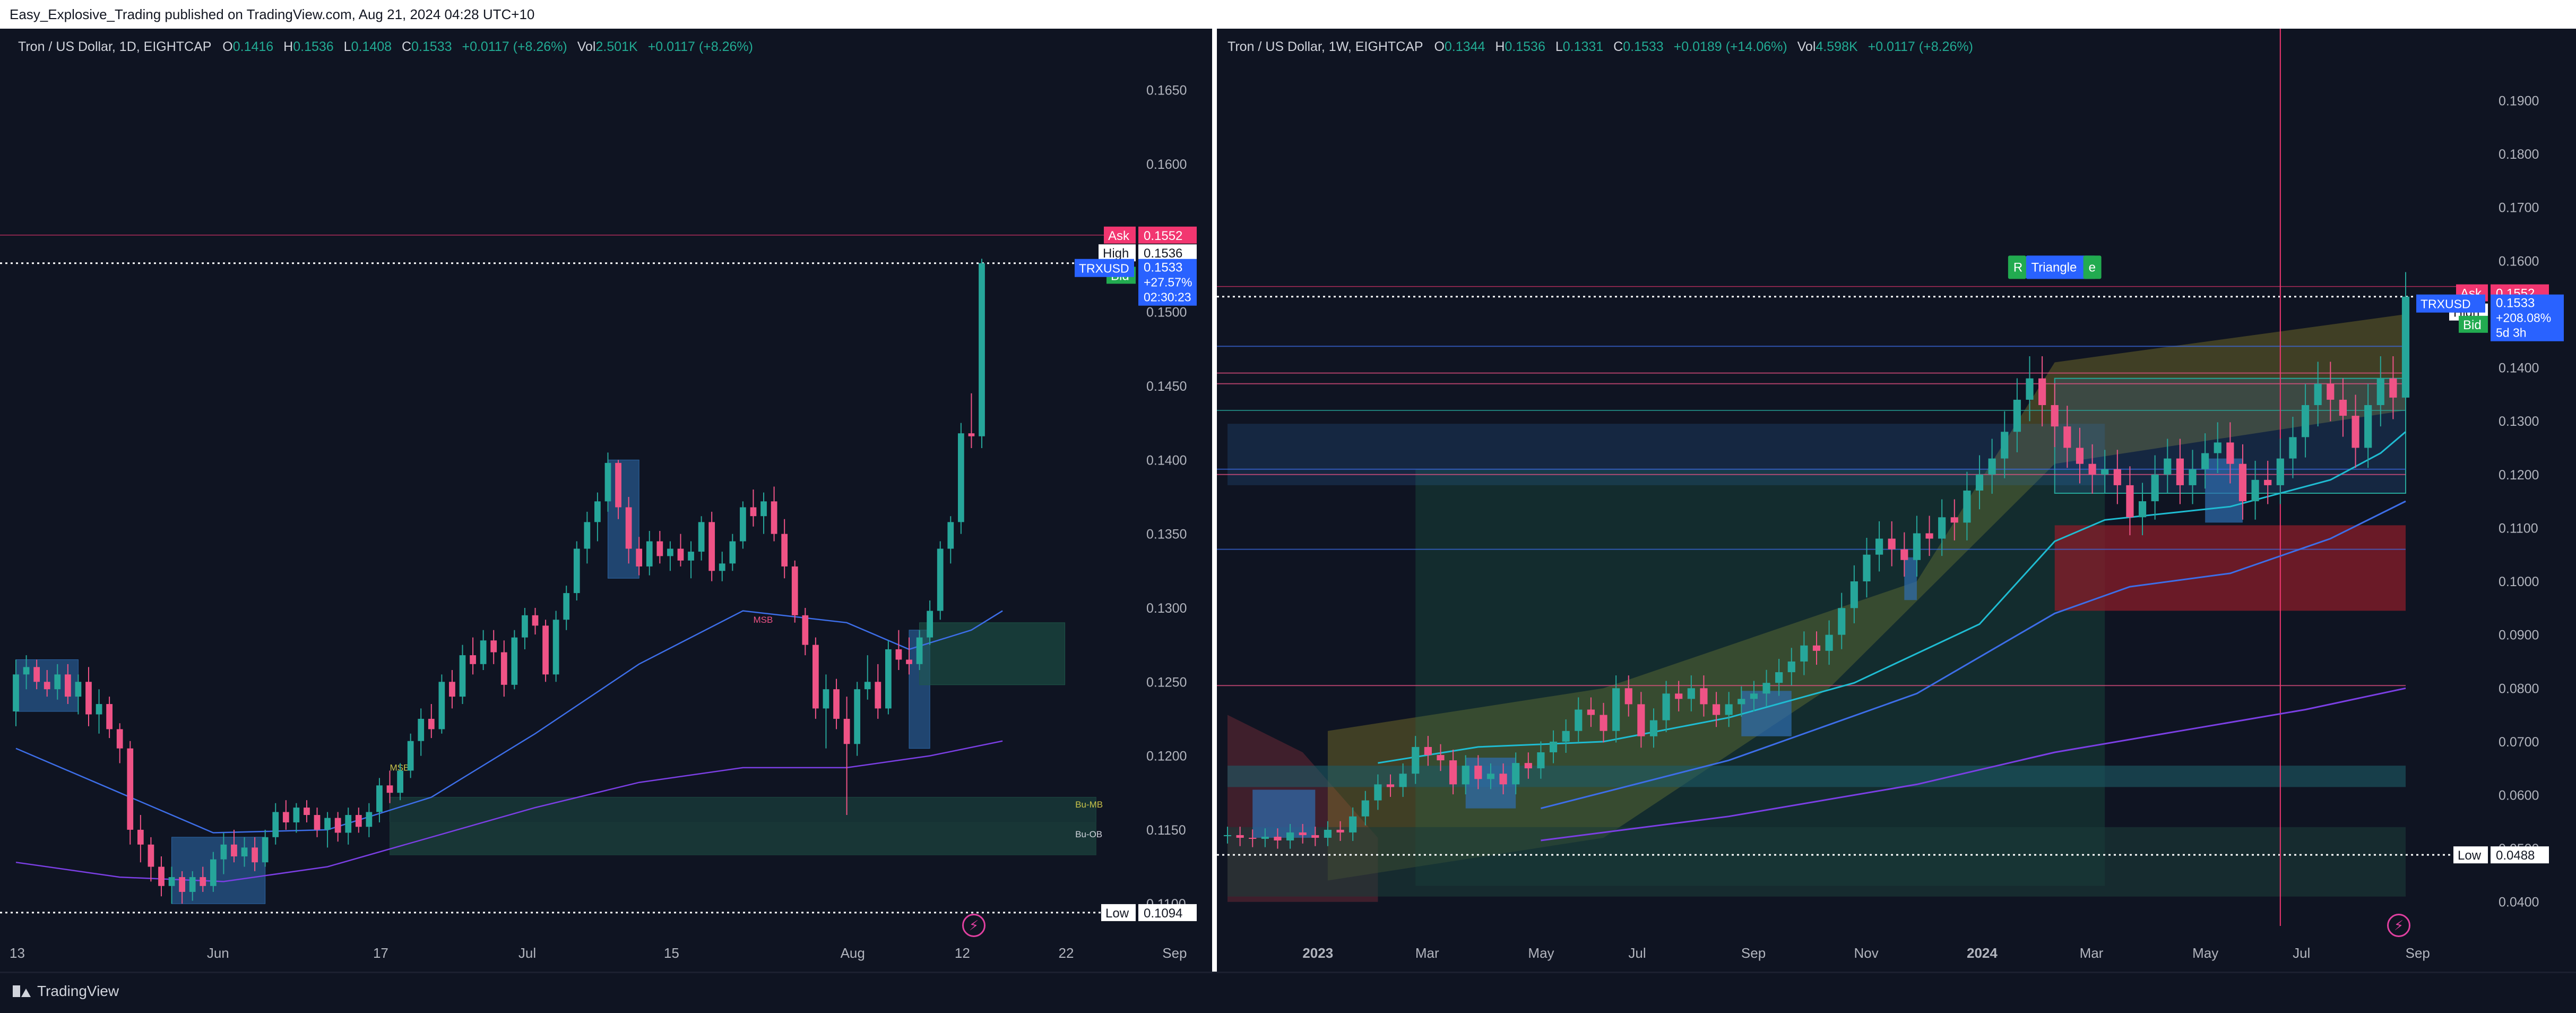 The image size is (2576, 1013). Describe the element at coordinates (2519, 100) in the screenshot. I see `weekly-y-tick: 0.1900` at that location.